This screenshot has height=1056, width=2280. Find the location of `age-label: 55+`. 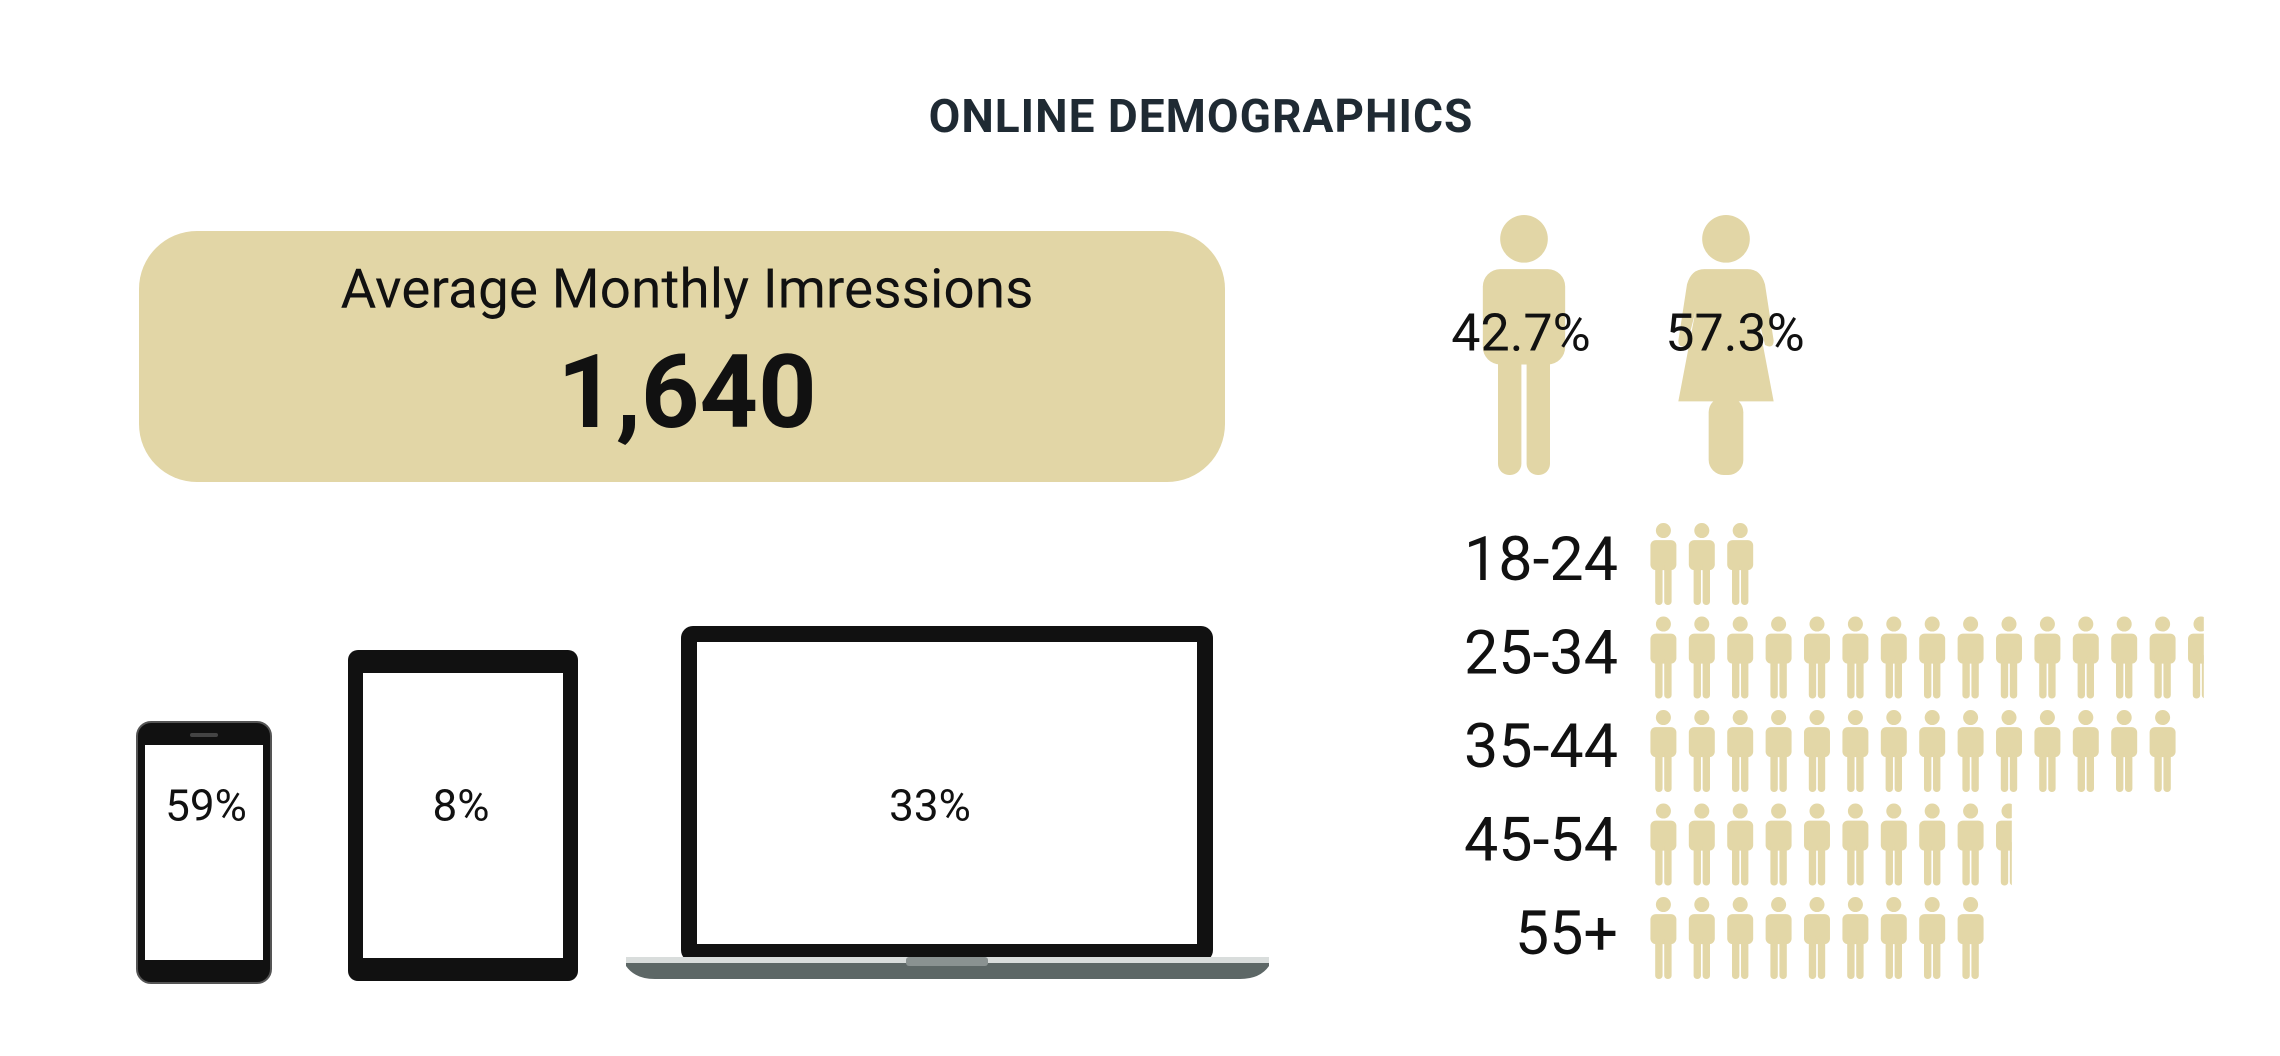

age-label: 55+ is located at coordinates (1566, 933).